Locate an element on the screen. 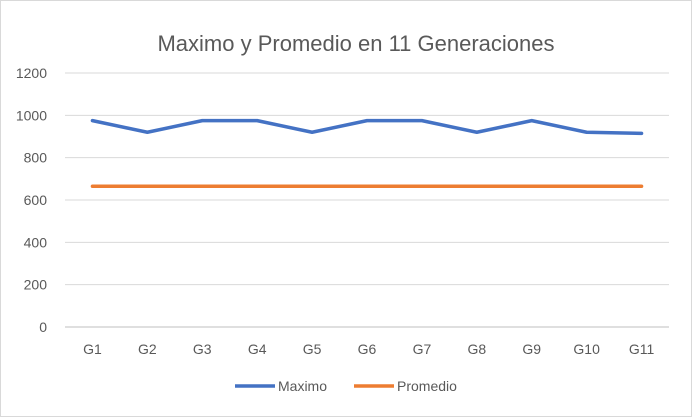 This screenshot has width=692, height=417. x-tick-label: G3 is located at coordinates (202, 349).